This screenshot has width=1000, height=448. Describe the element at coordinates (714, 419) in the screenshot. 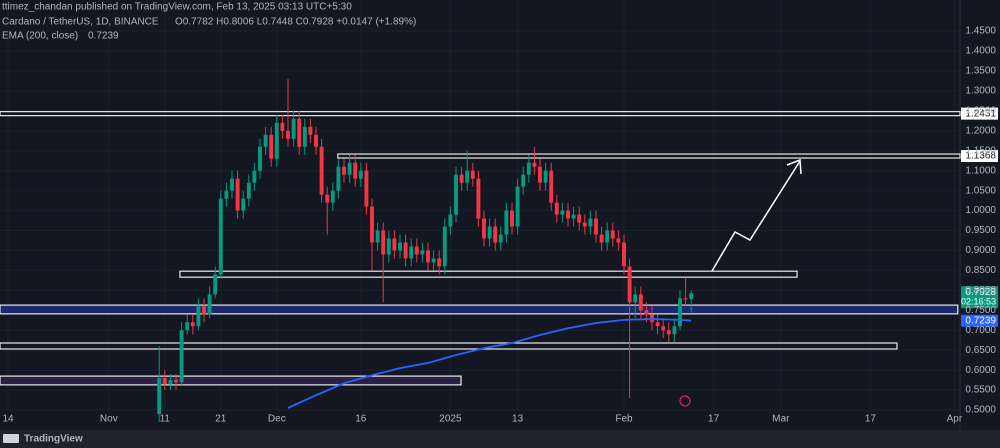

I see `x-tick-label: 17` at that location.